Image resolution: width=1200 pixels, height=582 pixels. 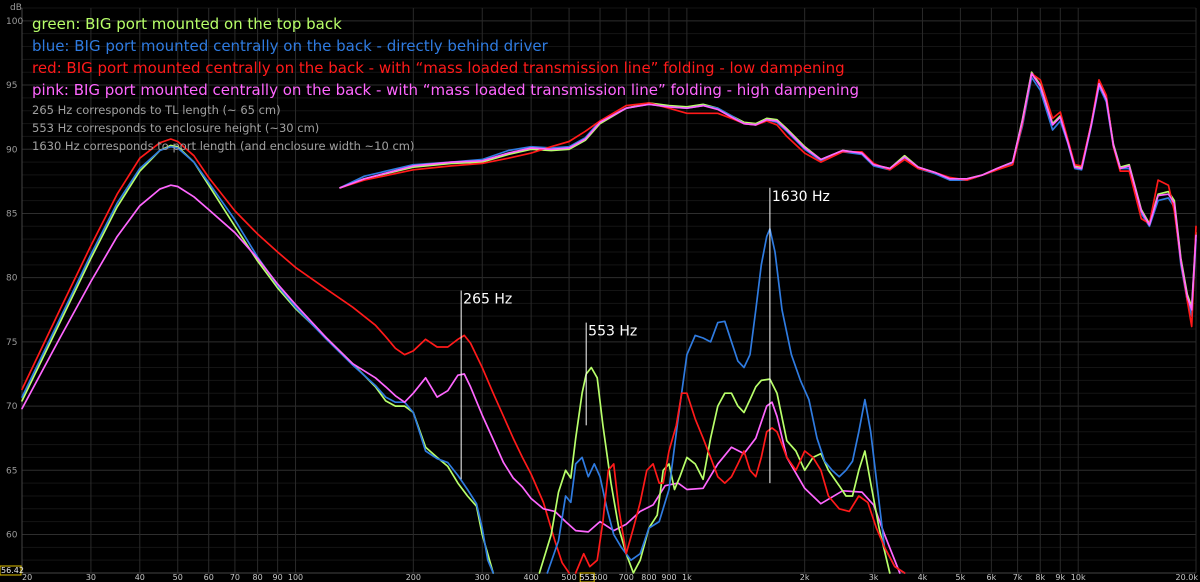 I want to click on y-tick-label: 85, so click(x=11, y=214).